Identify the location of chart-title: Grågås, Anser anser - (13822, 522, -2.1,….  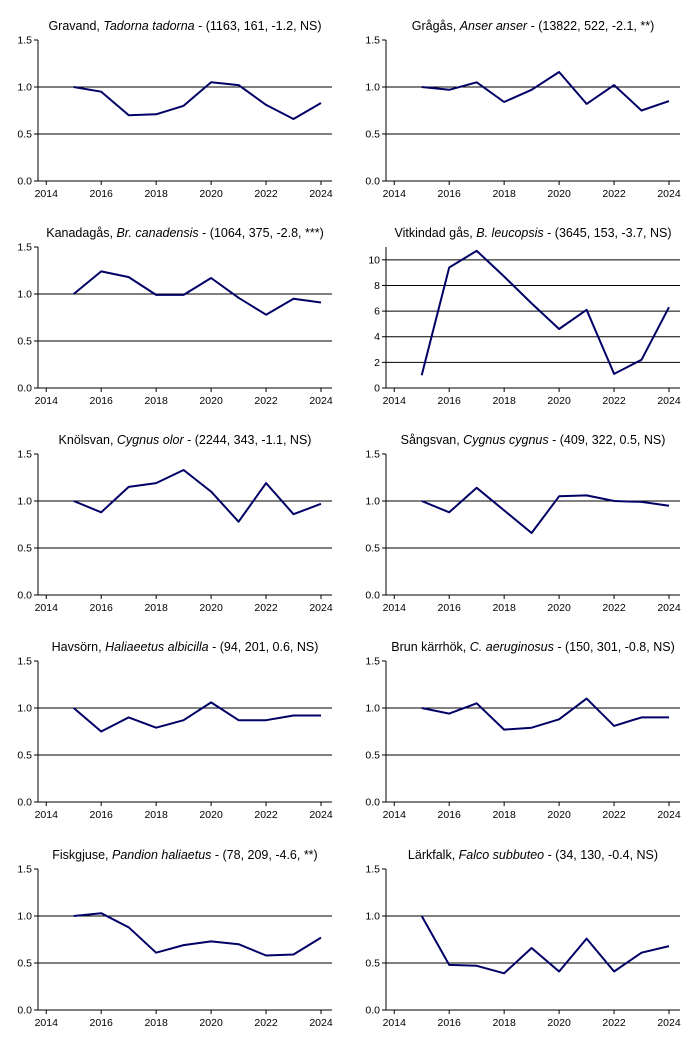
(533, 26).